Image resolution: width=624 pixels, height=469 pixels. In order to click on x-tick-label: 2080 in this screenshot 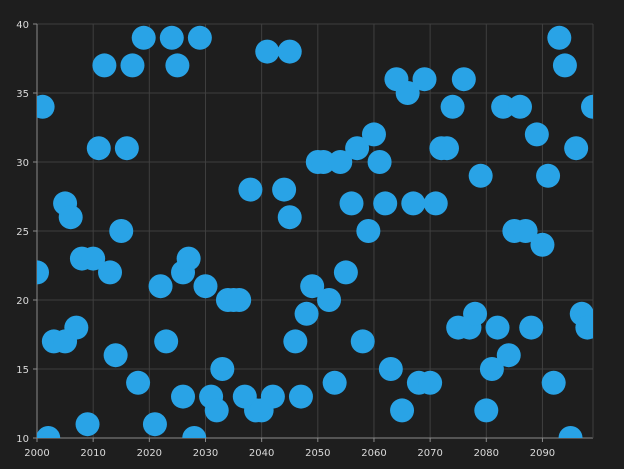, I will do `click(486, 453)`.